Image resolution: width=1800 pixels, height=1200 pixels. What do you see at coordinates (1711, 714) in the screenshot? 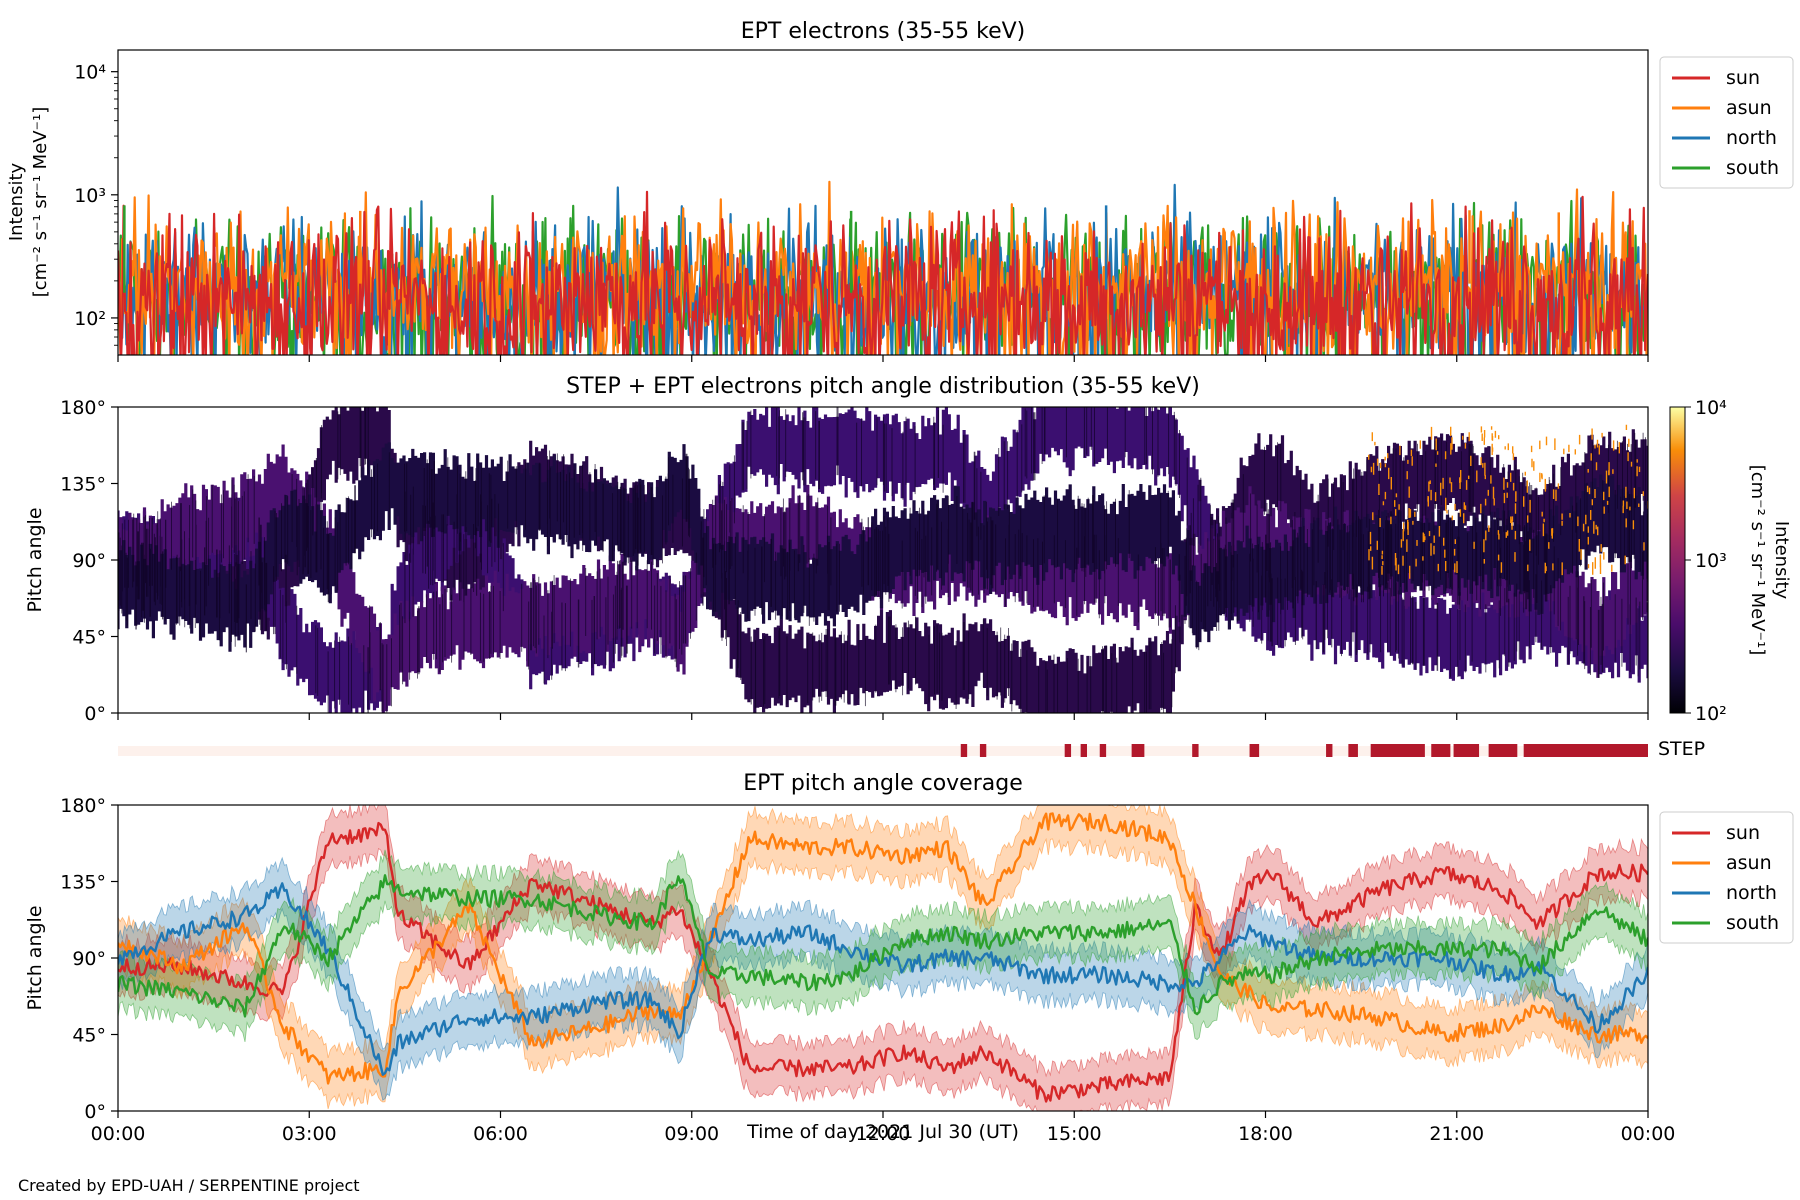
I see `colorbar-tick-label-1: 10²` at bounding box center [1711, 714].